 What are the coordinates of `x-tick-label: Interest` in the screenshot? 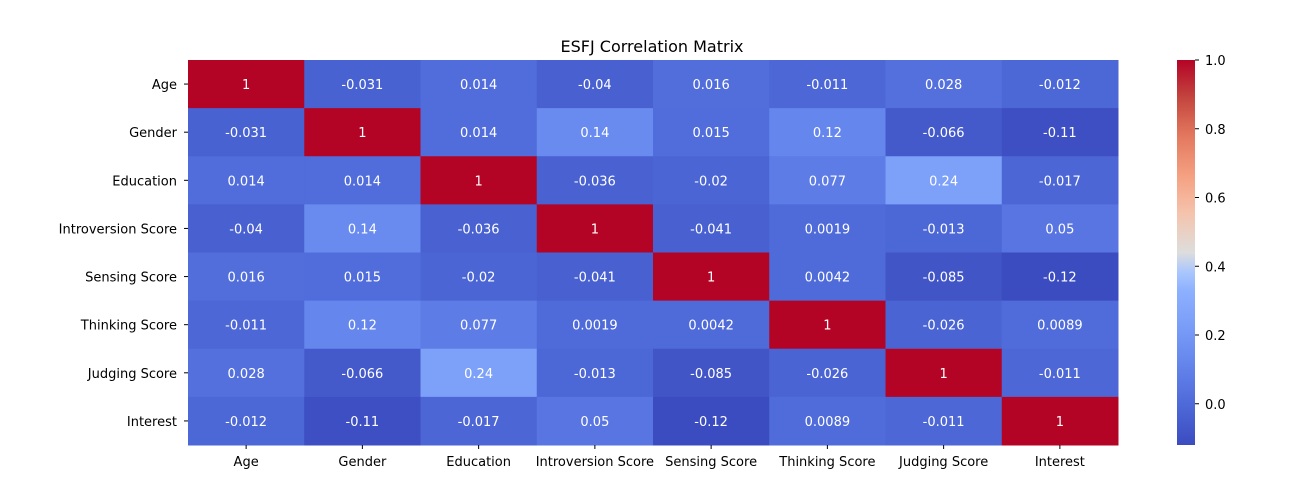 It's located at (1060, 462).